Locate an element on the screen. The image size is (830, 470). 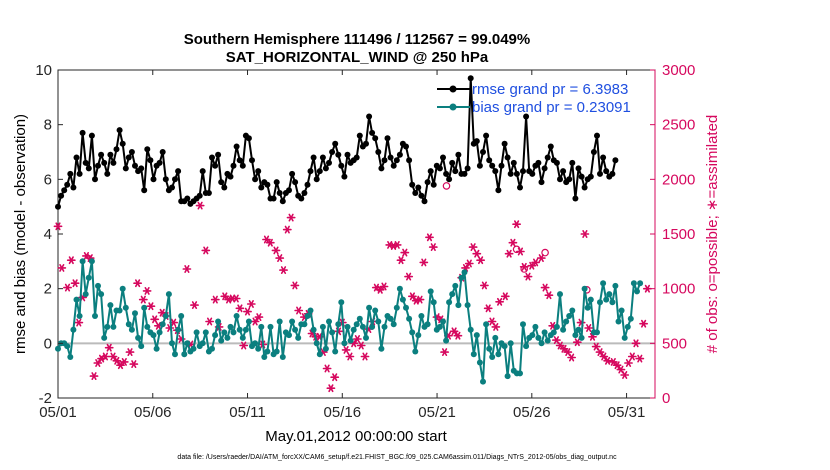
x-tick-label-1: 05/06 is located at coordinates (153, 412).